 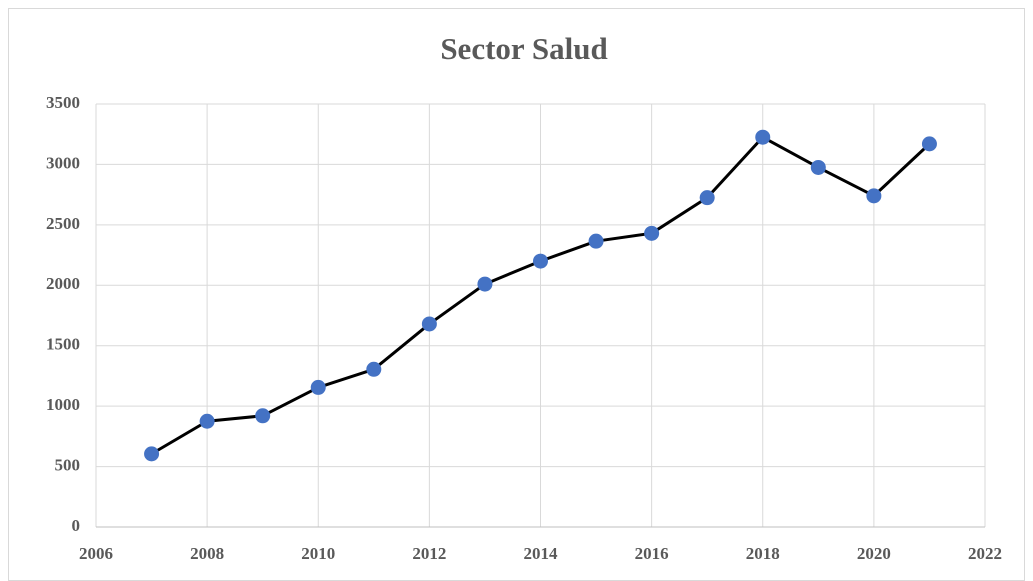 I want to click on x-tick-label: 2016, so click(x=652, y=553).